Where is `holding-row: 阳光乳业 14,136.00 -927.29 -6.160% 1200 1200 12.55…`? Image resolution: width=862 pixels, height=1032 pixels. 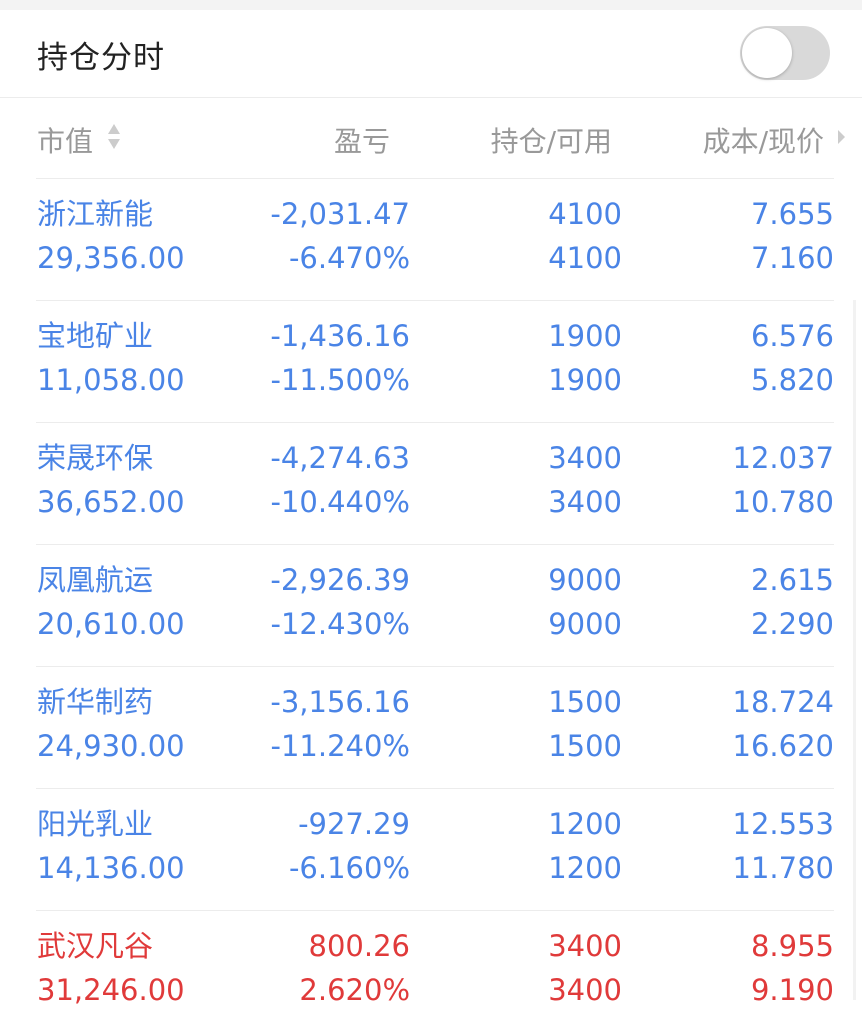 holding-row: 阳光乳业 14,136.00 -927.29 -6.160% 1200 1200 12.55… is located at coordinates (435, 849).